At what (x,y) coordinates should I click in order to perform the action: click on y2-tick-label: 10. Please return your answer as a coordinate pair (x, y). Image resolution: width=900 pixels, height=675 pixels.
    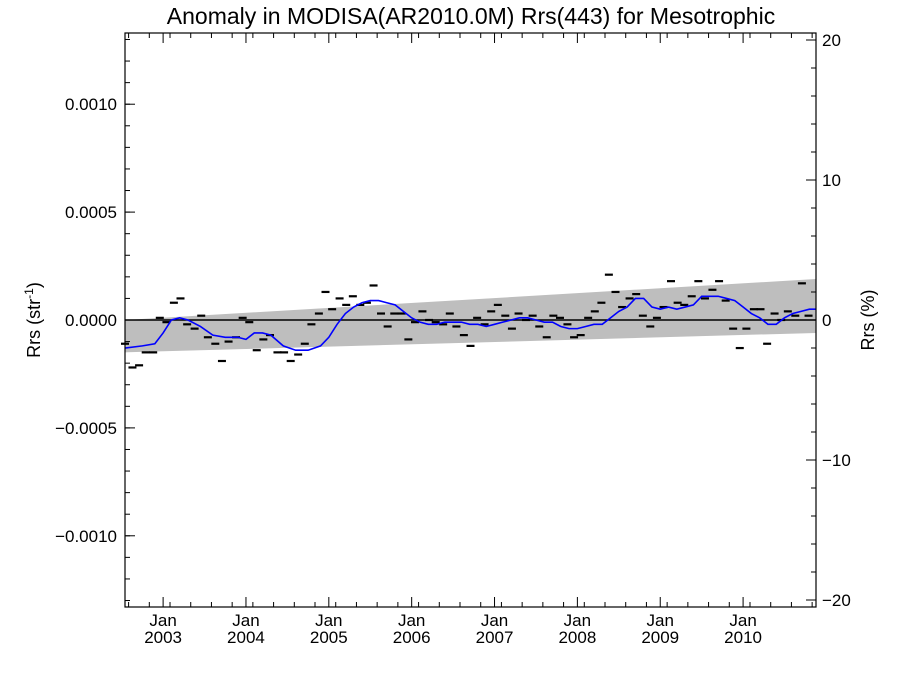
    Looking at the image, I should click on (831, 180).